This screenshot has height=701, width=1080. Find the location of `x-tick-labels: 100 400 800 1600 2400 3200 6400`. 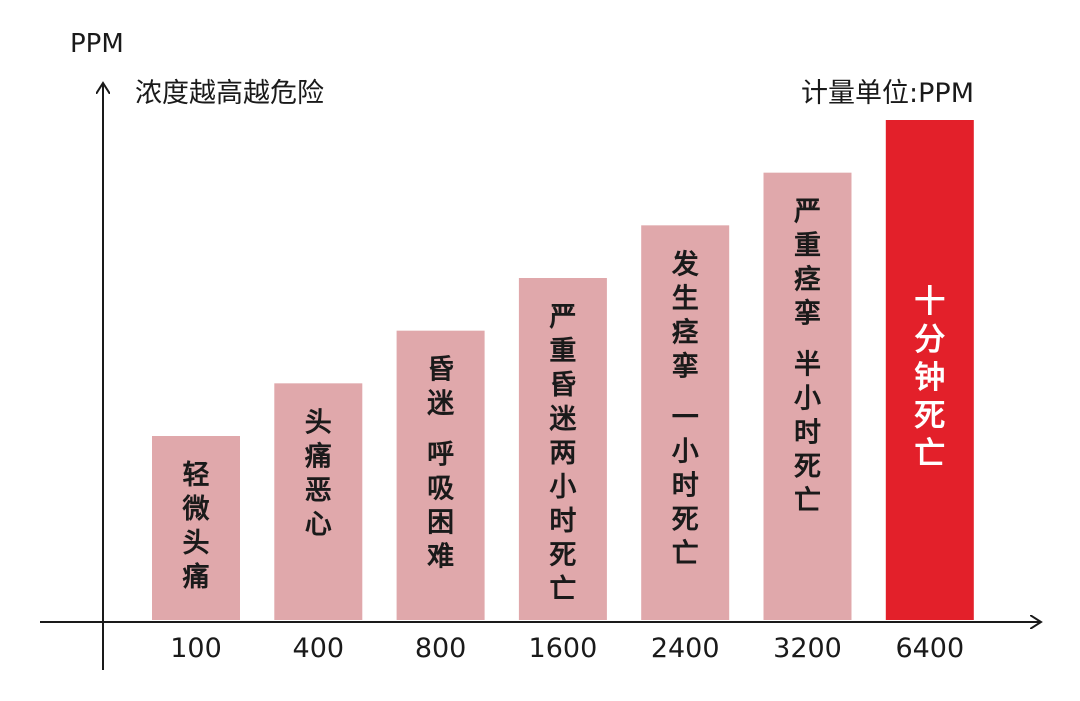

x-tick-labels: 100 400 800 1600 2400 3200 6400 is located at coordinates (567, 648).